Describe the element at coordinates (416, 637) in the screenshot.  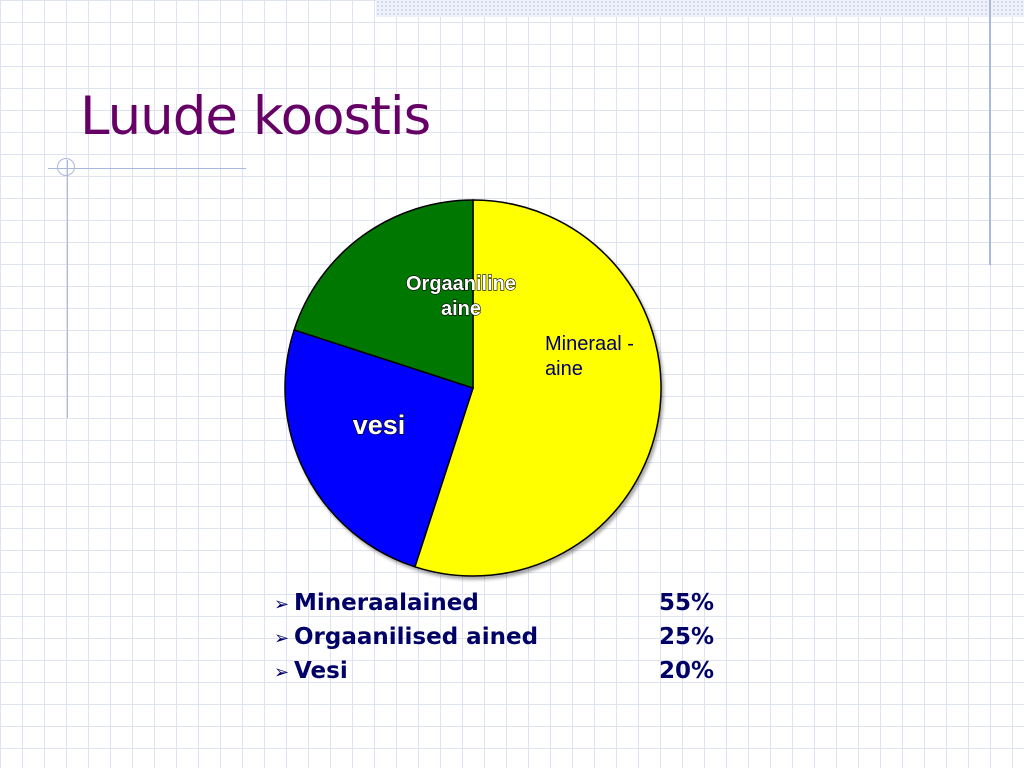
I see `legend-label: Orgaanilised ained` at that location.